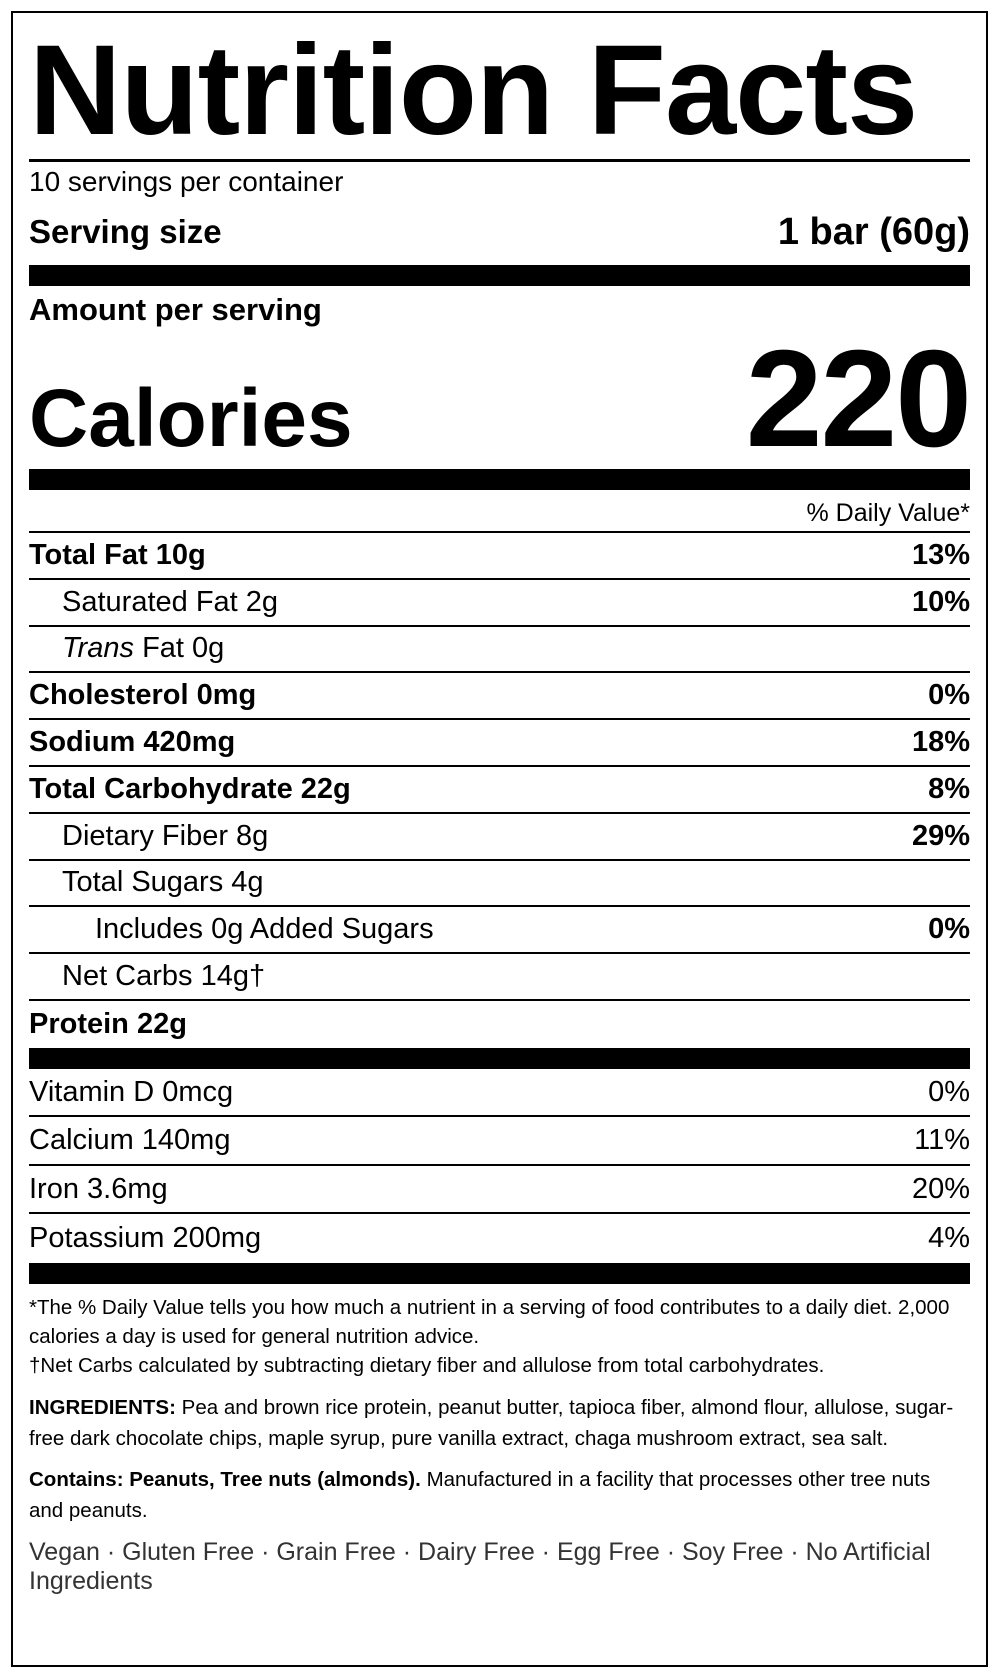  Describe the element at coordinates (98, 648) in the screenshot. I see `nutrient-label-italic: Trans` at that location.